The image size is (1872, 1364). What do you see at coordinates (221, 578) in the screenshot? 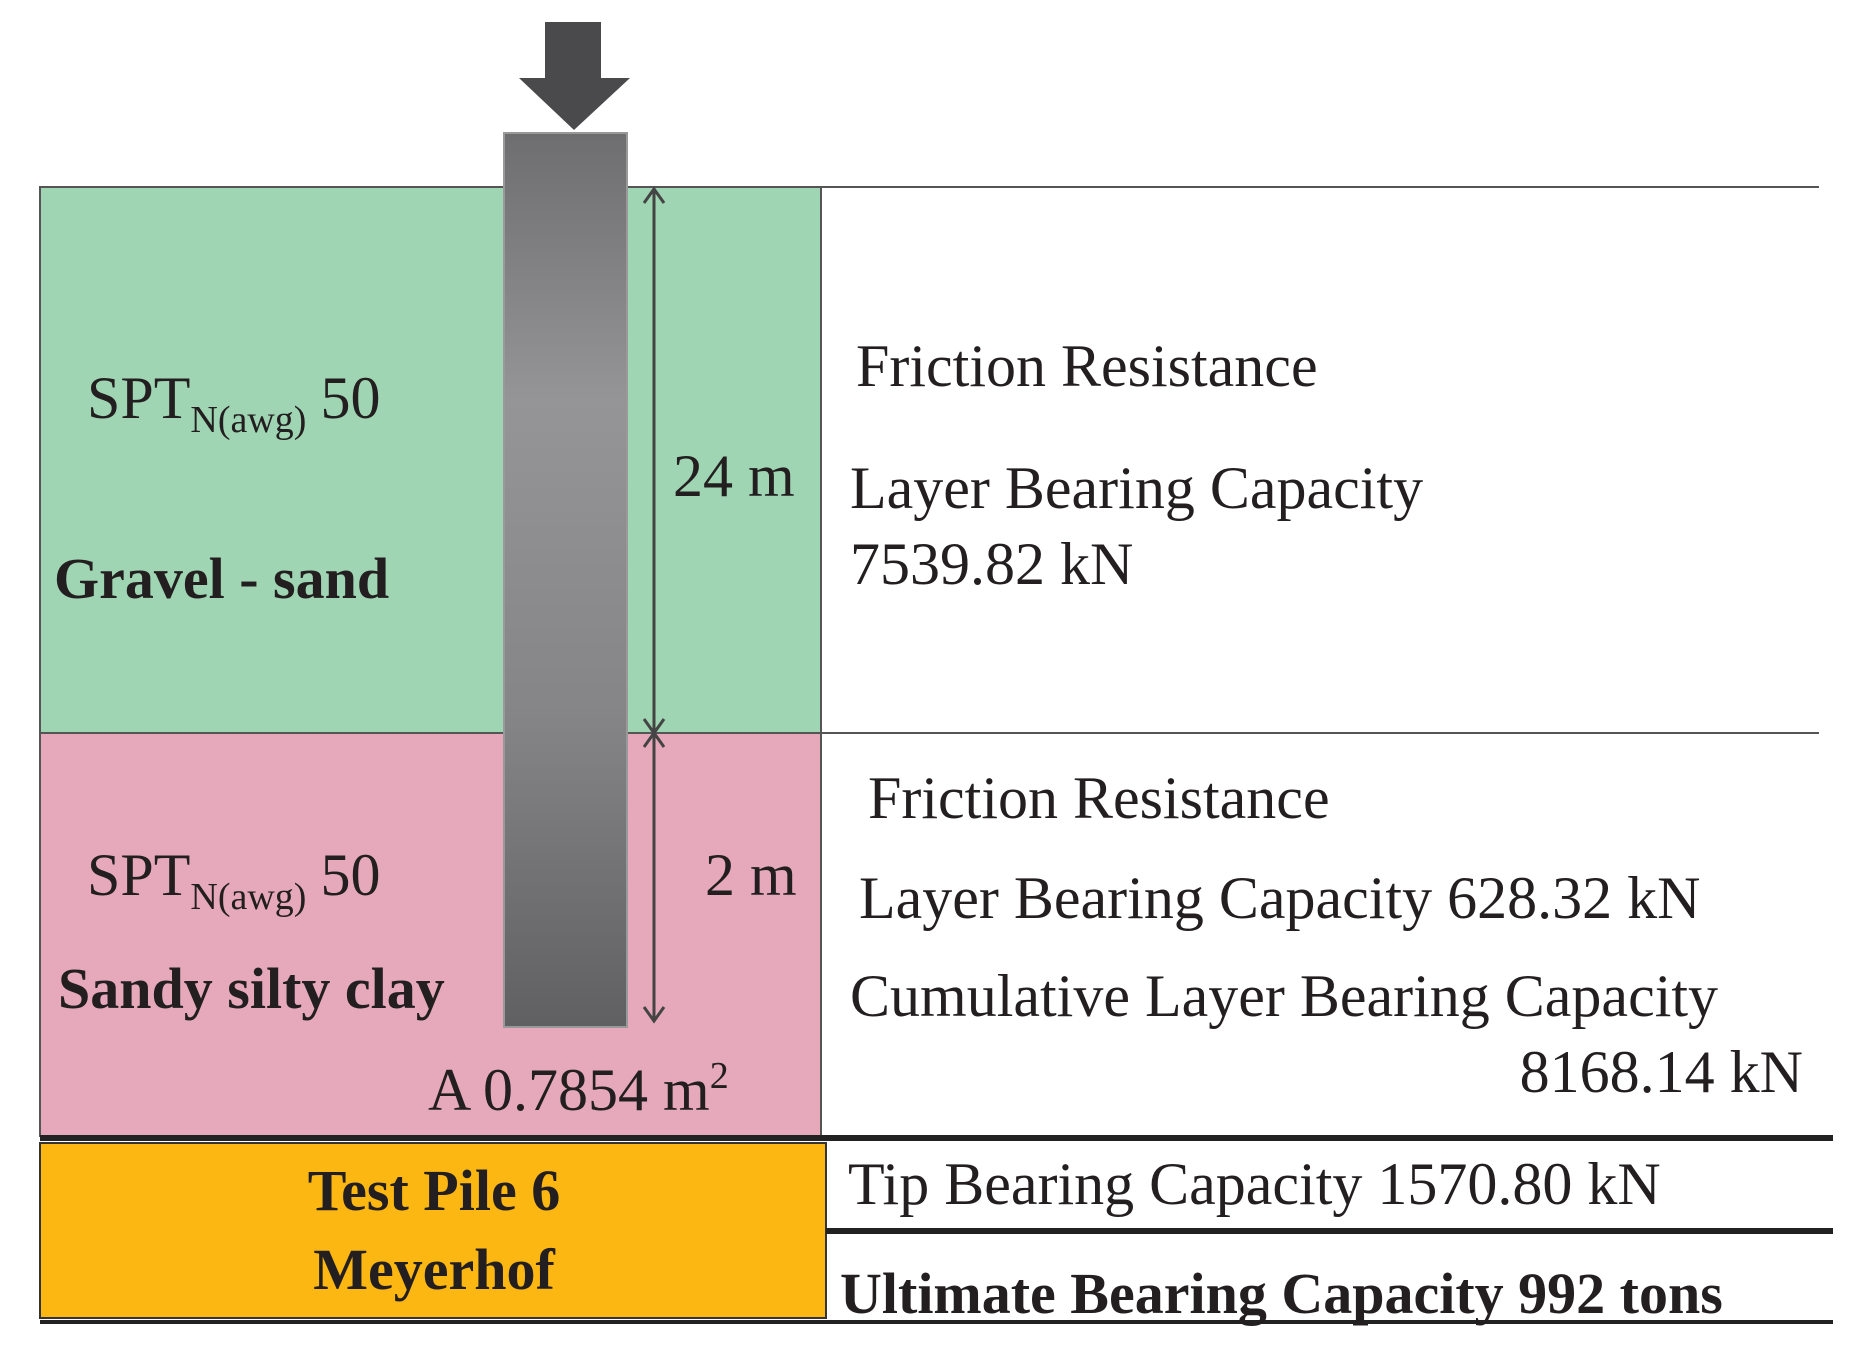
I see `soil-name: Gravel - sand` at bounding box center [221, 578].